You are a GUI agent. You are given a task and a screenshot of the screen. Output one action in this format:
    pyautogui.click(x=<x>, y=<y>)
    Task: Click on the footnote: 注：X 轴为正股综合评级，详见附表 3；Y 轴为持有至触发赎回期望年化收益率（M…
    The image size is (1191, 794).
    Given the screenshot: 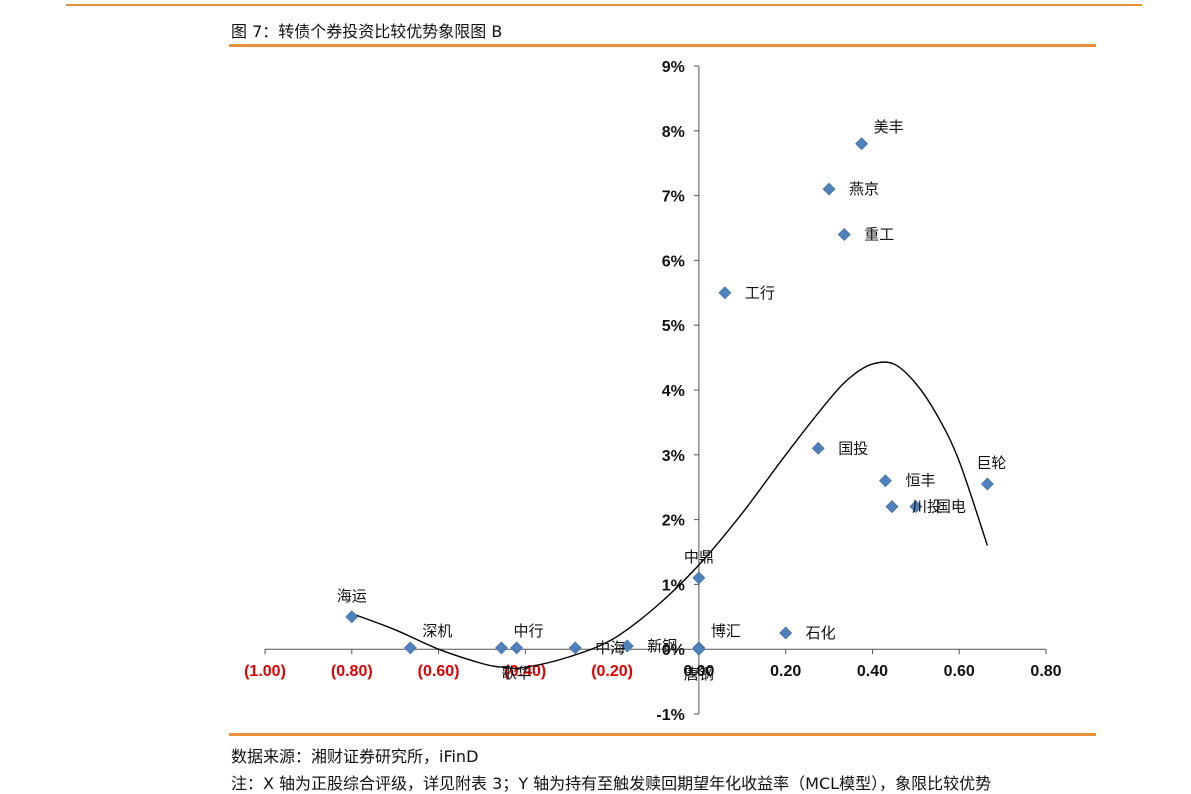 What is the action you would take?
    pyautogui.click(x=611, y=783)
    